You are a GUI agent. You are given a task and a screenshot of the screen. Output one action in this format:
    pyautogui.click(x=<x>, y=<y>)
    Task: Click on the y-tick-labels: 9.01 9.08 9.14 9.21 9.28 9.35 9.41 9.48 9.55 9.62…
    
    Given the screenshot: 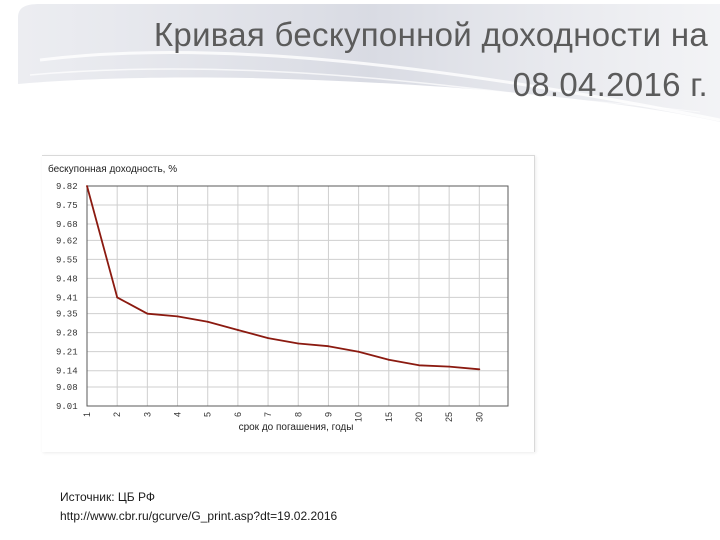 What is the action you would take?
    pyautogui.click(x=67, y=297)
    